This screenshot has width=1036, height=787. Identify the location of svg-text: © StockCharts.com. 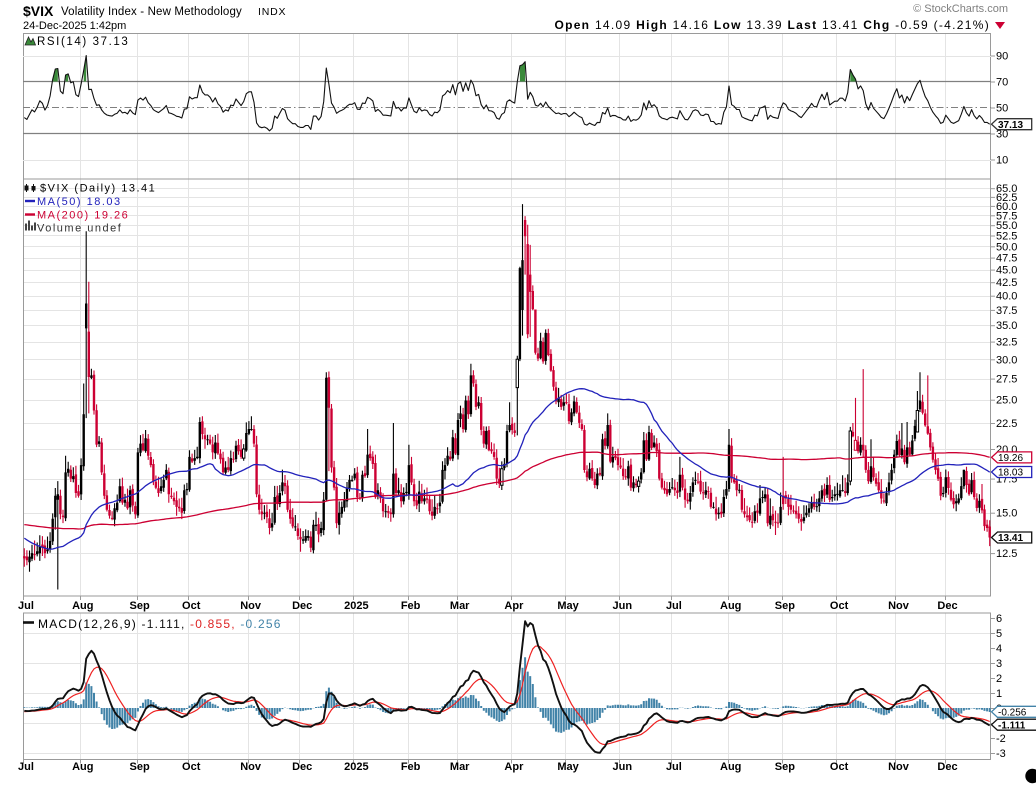
(960, 9).